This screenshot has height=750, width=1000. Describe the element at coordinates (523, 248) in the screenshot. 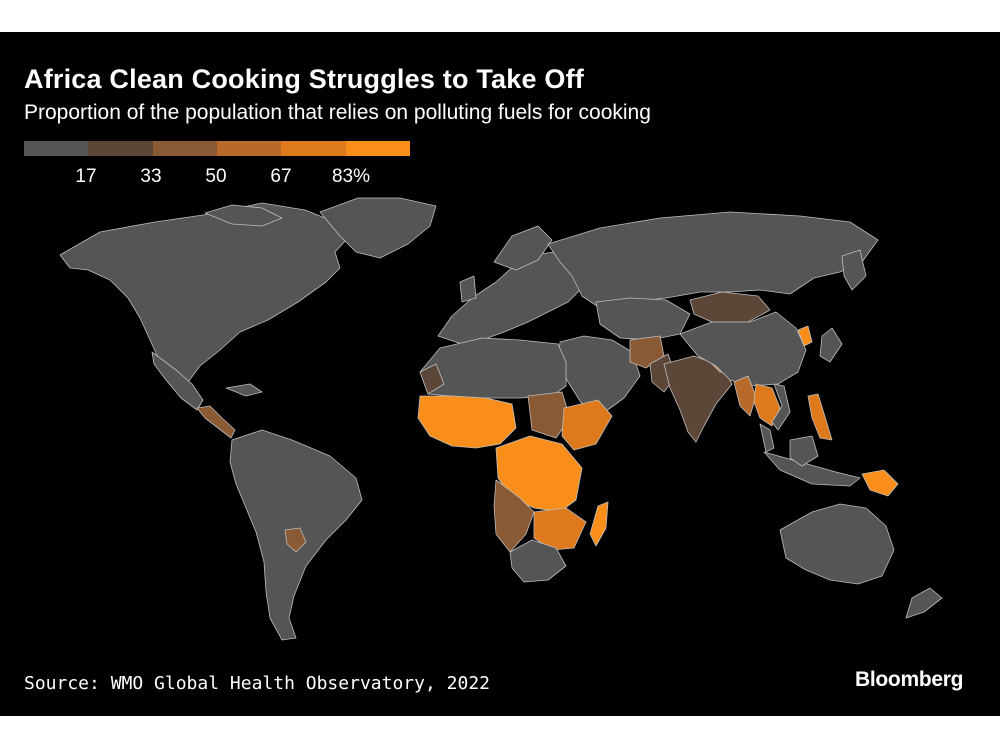

I see `region-scandinavia` at that location.